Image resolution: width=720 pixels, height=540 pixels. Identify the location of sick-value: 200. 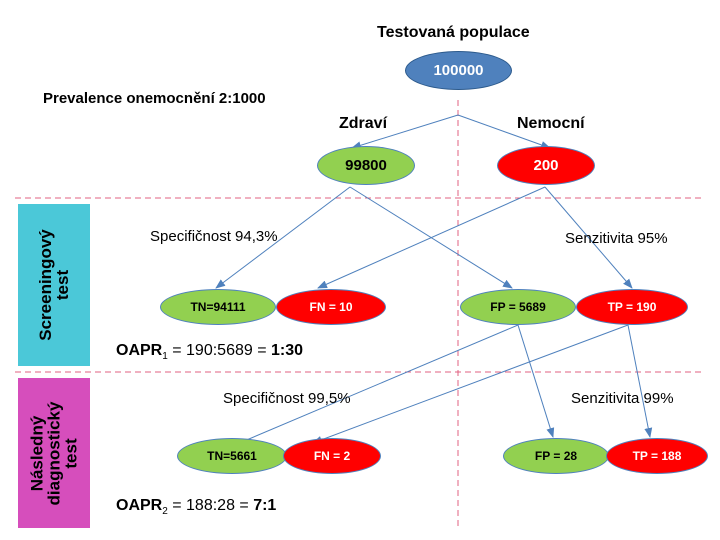
(546, 165).